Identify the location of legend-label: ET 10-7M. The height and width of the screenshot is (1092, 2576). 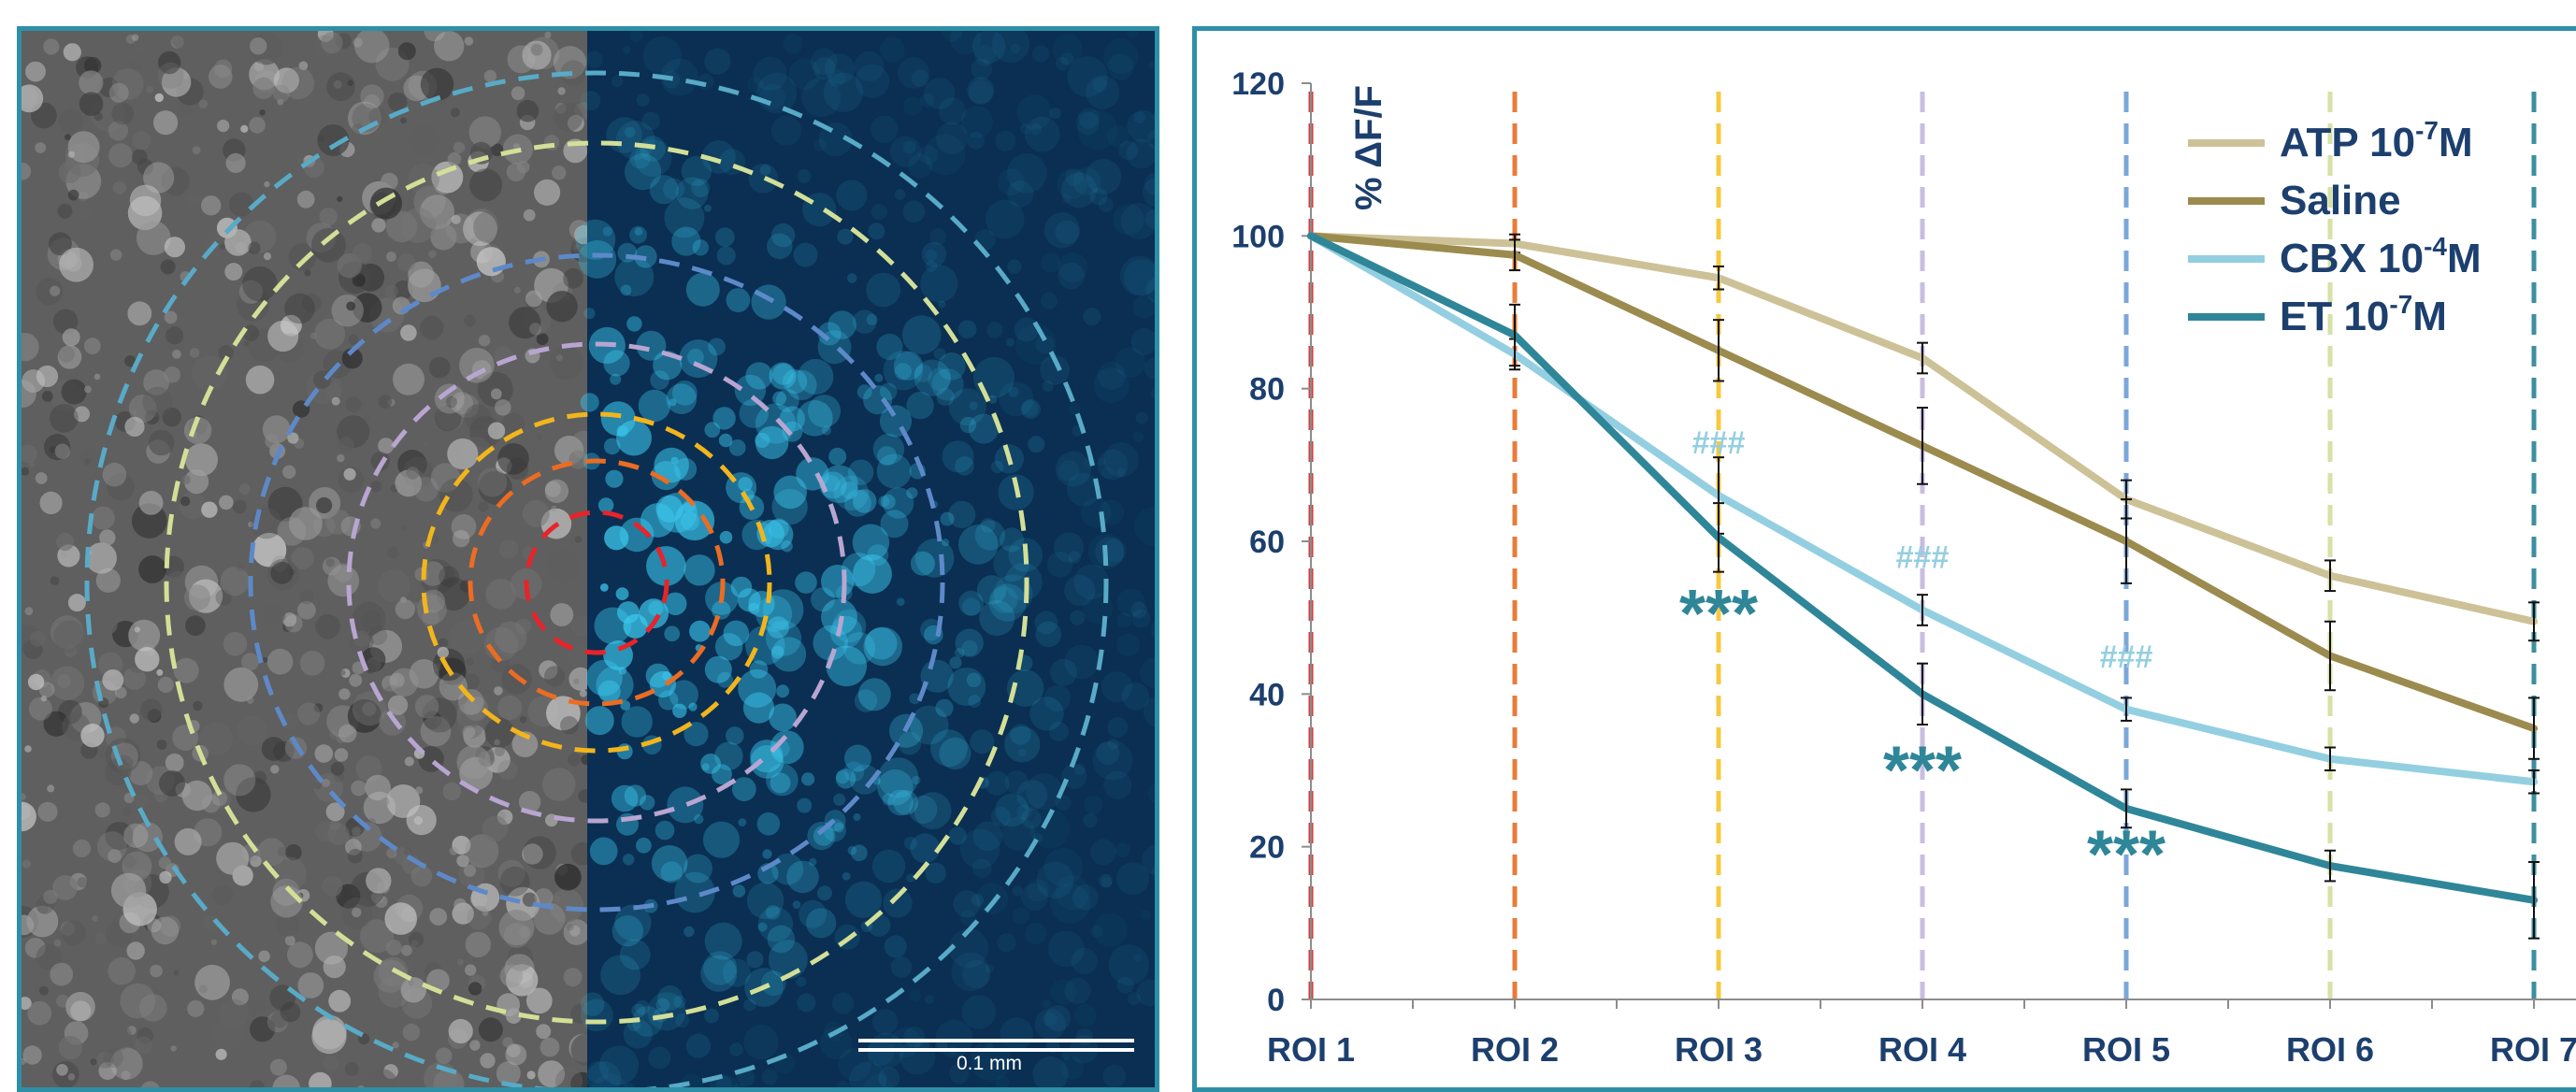
(2363, 314).